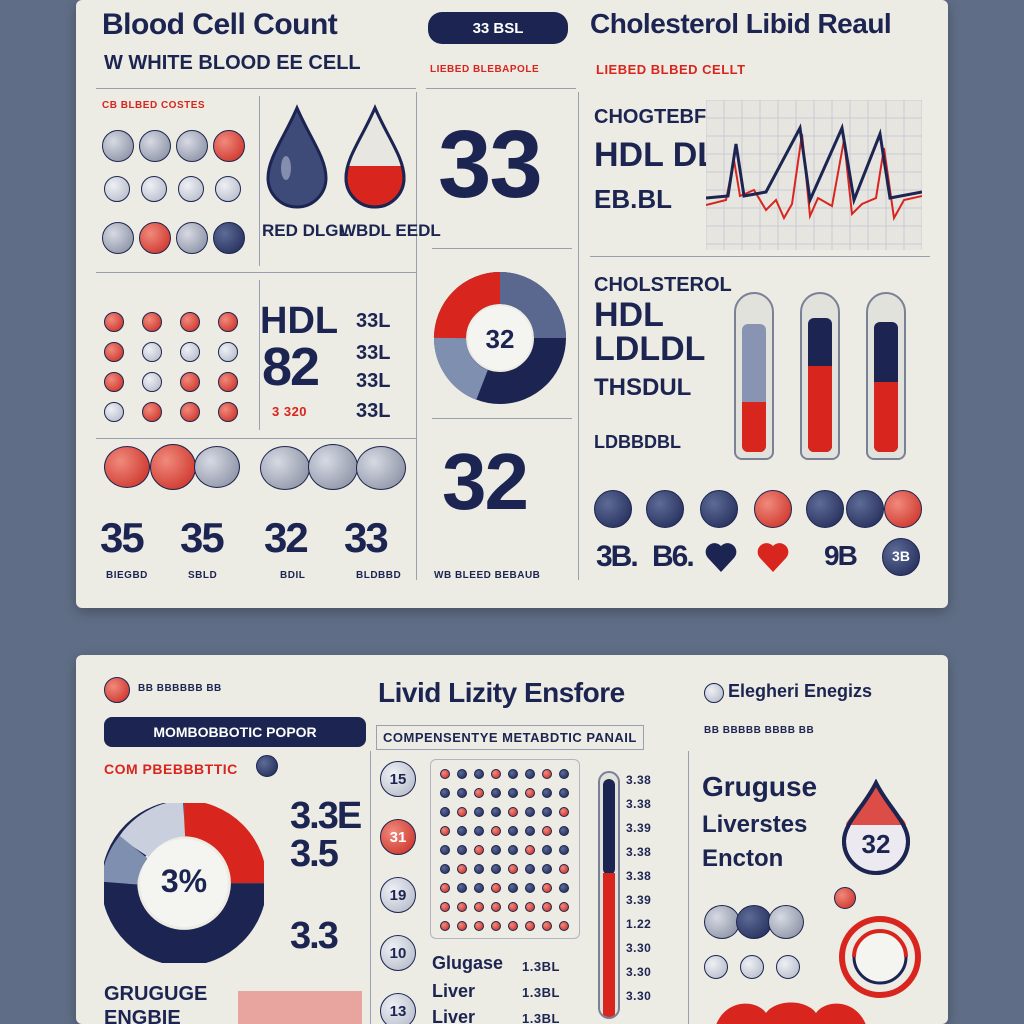 The height and width of the screenshot is (1024, 1024). Describe the element at coordinates (714, 693) in the screenshot. I see `info-icon` at that location.